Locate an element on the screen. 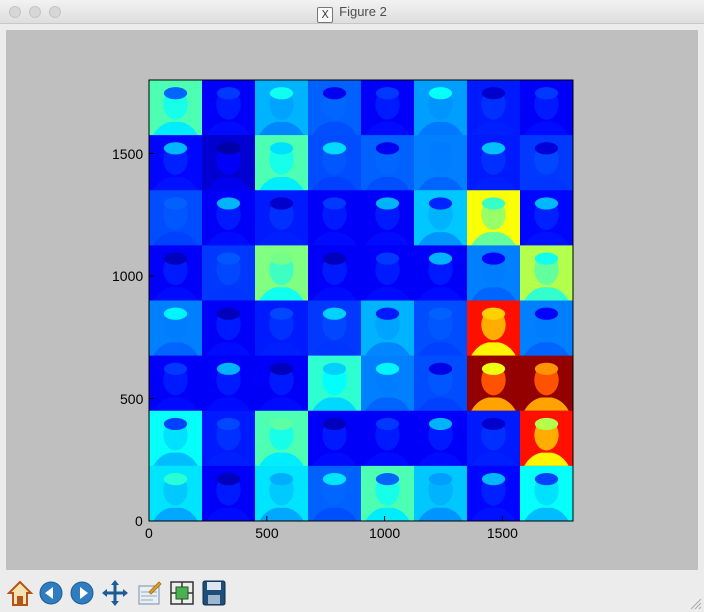 The height and width of the screenshot is (612, 704). pan-icon is located at coordinates (115, 593).